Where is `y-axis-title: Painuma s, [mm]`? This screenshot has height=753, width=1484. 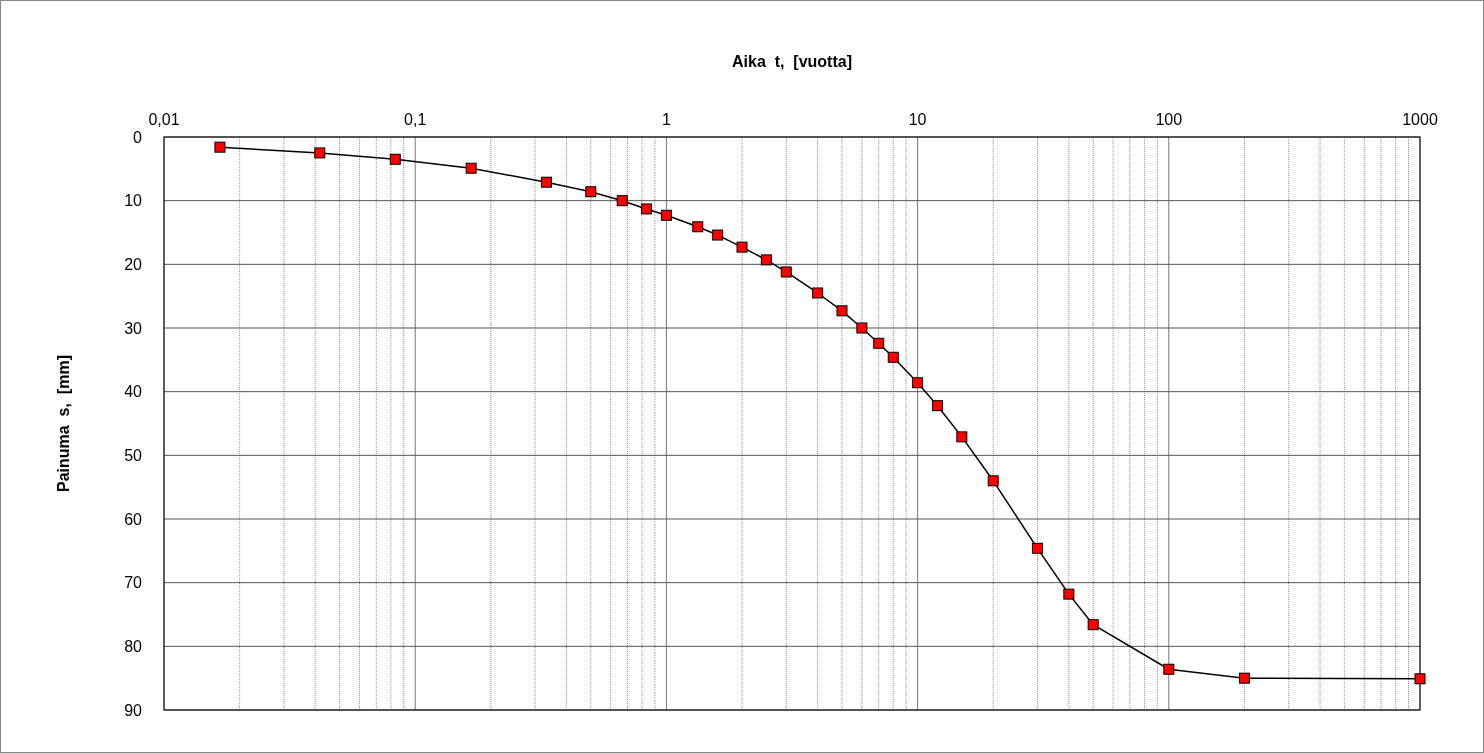
y-axis-title: Painuma s, [mm] is located at coordinates (63, 423).